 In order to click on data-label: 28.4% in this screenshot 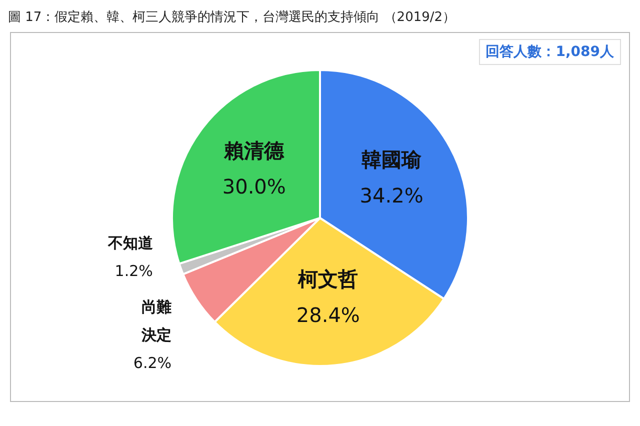, I will do `click(328, 315)`.